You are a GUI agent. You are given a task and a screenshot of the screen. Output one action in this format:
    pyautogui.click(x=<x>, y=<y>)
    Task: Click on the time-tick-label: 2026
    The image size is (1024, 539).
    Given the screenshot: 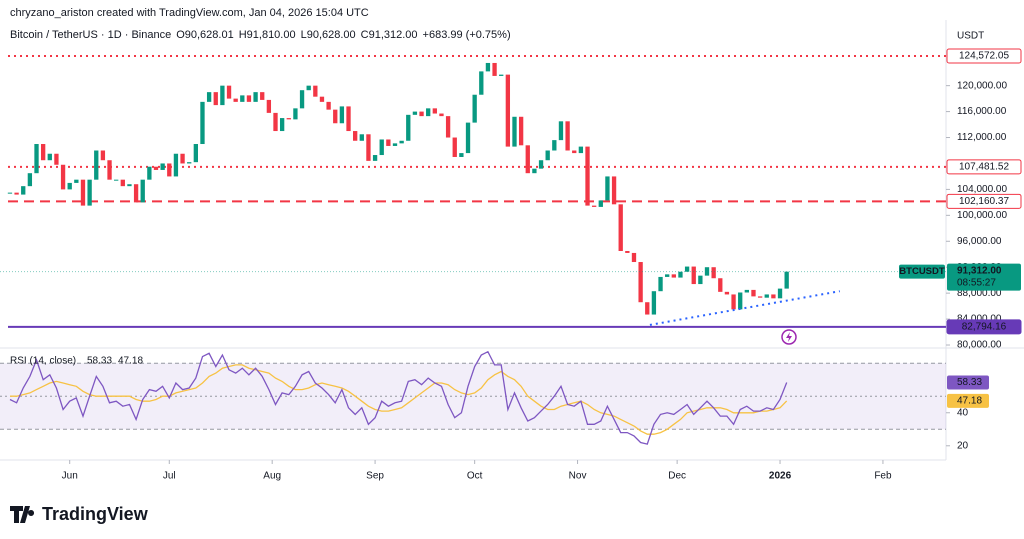 What is the action you would take?
    pyautogui.click(x=780, y=476)
    